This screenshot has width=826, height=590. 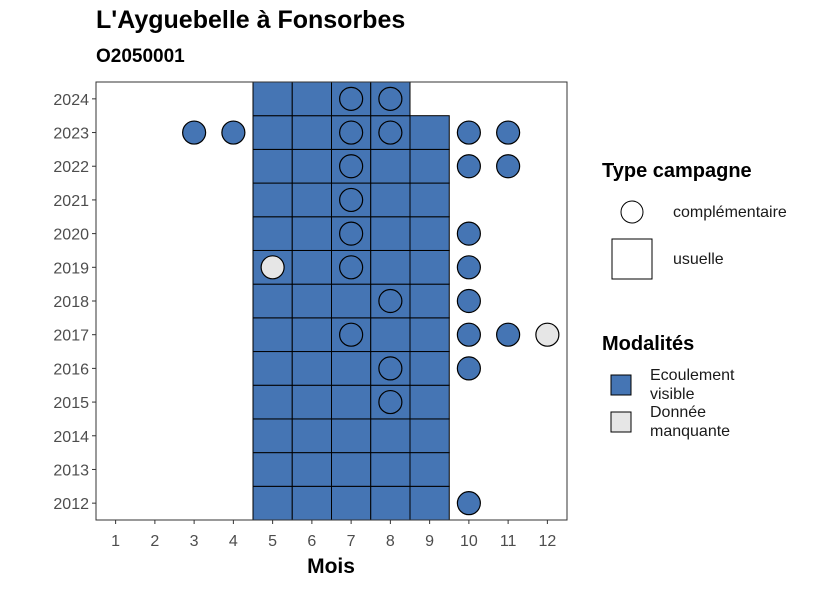 I want to click on x-tick-label-3: 3, so click(x=194, y=541).